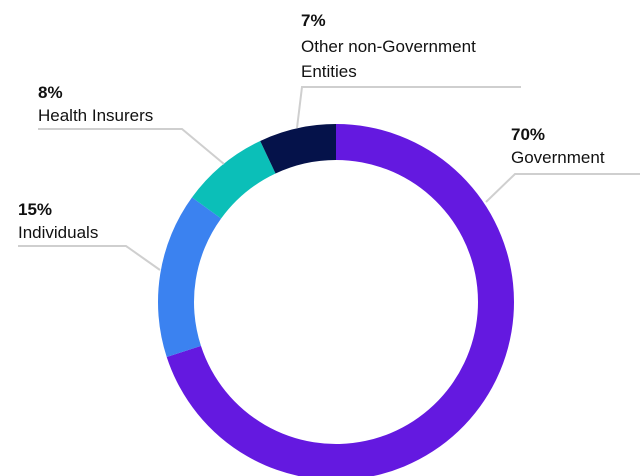  Describe the element at coordinates (35, 209) in the screenshot. I see `data-label-individuals-percent: 15%` at that location.